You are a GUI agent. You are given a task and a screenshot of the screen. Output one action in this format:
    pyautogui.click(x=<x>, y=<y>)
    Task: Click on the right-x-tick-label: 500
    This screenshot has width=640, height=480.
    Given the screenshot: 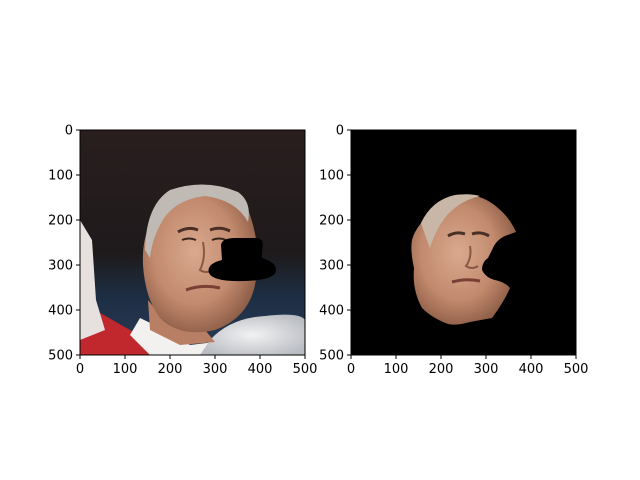 What is the action you would take?
    pyautogui.click(x=576, y=369)
    